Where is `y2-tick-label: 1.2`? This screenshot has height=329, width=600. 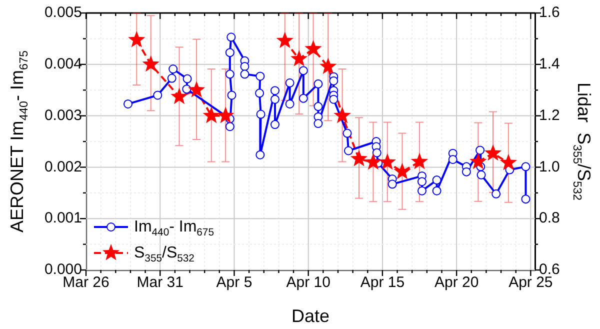 y2-tick-label: 1.2 is located at coordinates (549, 115).